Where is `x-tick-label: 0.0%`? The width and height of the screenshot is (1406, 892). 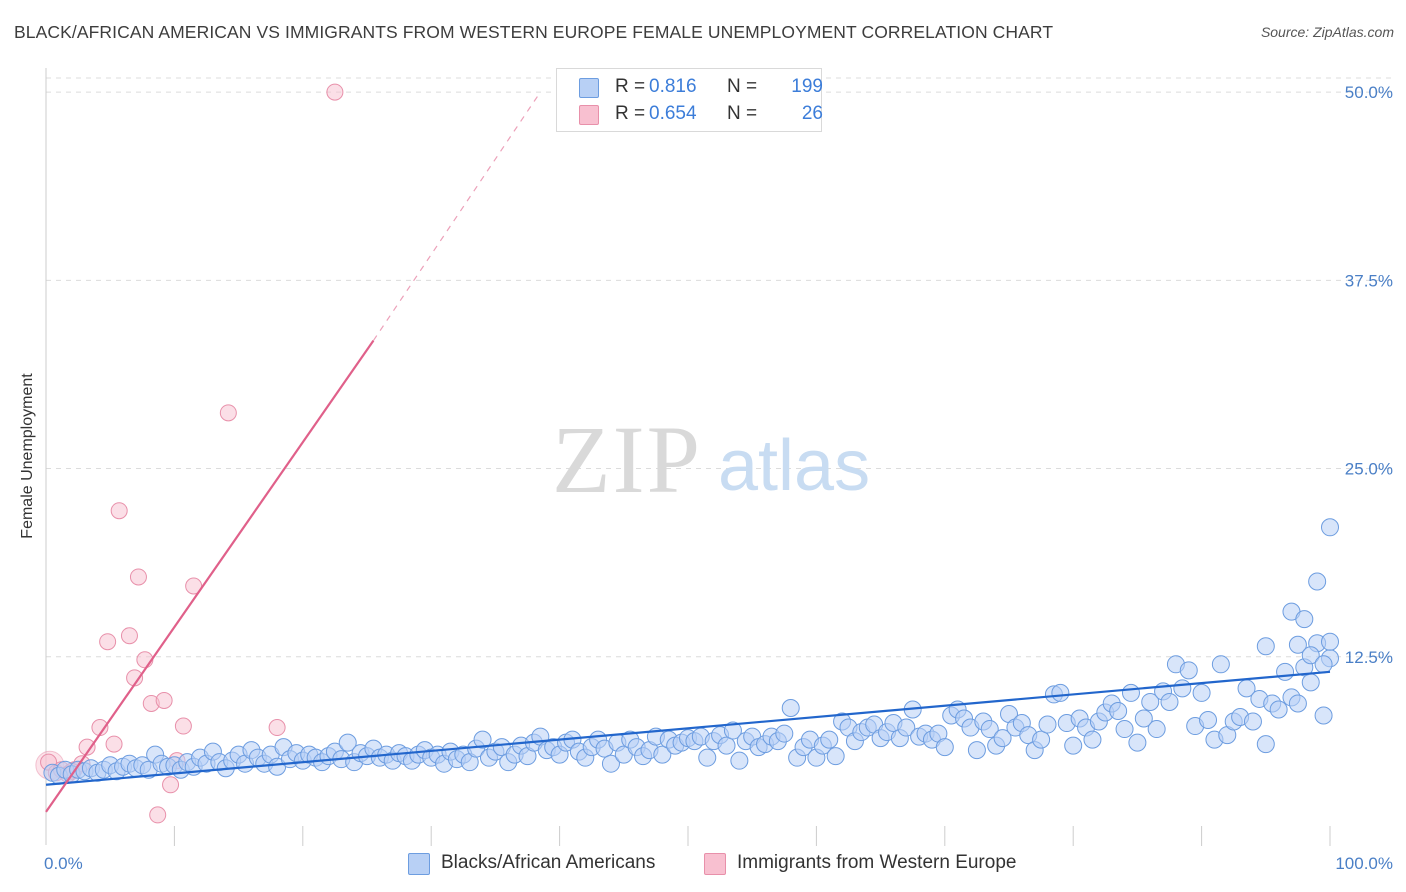 x-tick-label: 0.0% is located at coordinates (63, 863).